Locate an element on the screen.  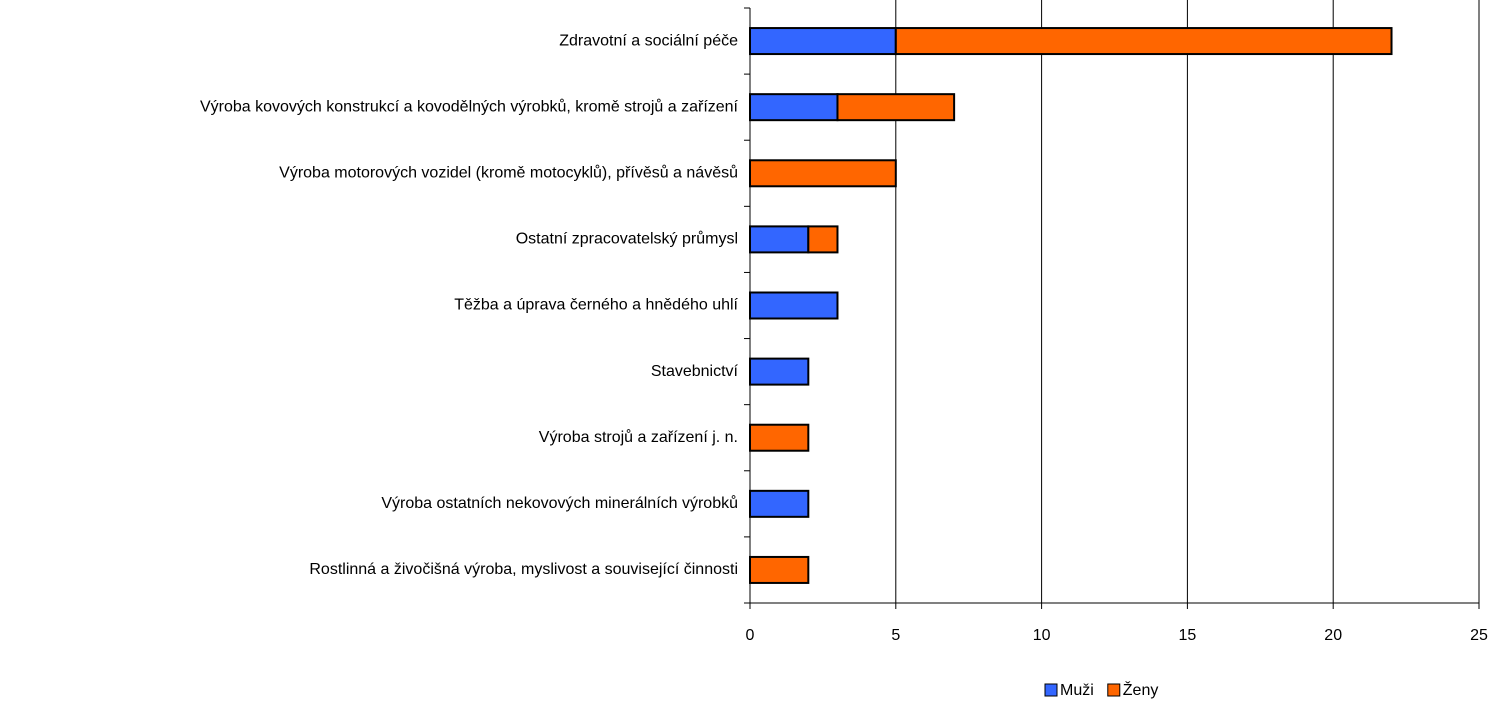
y-tick-label: Zdravotní a sociální péče is located at coordinates (648, 40).